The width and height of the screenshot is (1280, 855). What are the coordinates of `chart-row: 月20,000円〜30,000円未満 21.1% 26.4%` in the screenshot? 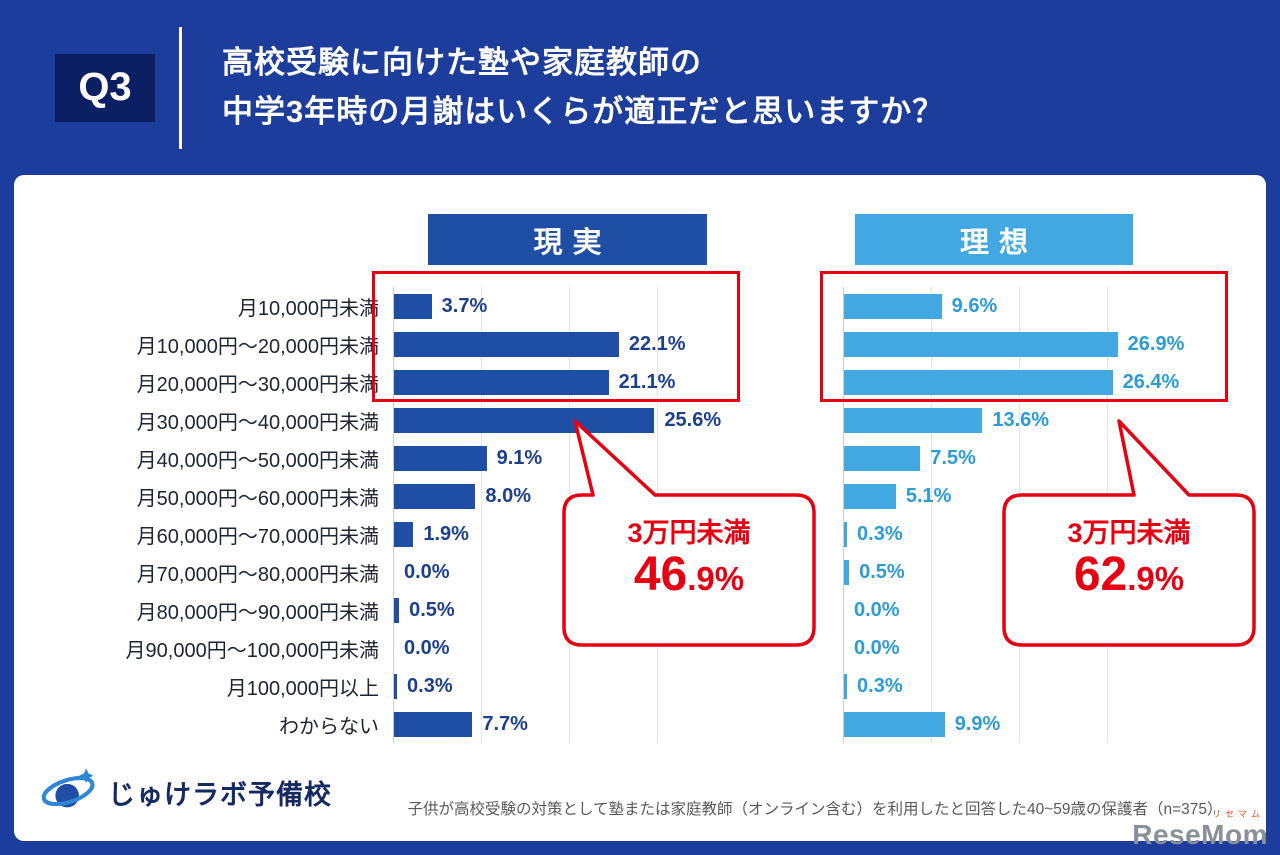 It's located at (640, 382).